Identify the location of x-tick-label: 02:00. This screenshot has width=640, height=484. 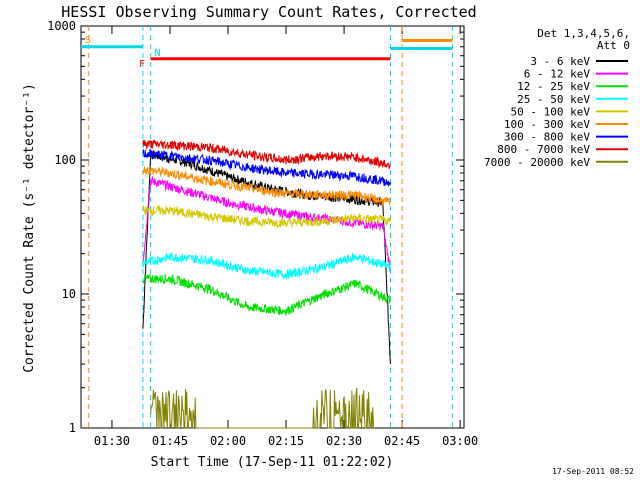
(228, 441).